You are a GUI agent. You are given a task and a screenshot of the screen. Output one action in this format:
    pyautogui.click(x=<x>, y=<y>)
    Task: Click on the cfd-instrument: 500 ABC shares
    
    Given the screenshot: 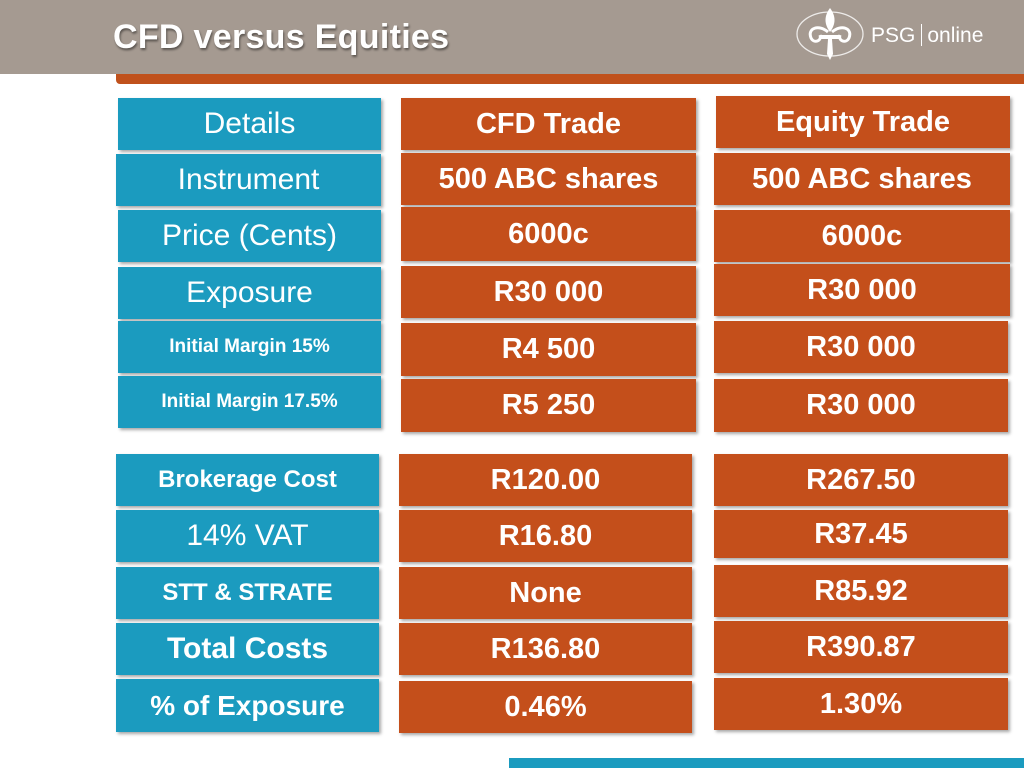 What is the action you would take?
    pyautogui.click(x=548, y=179)
    